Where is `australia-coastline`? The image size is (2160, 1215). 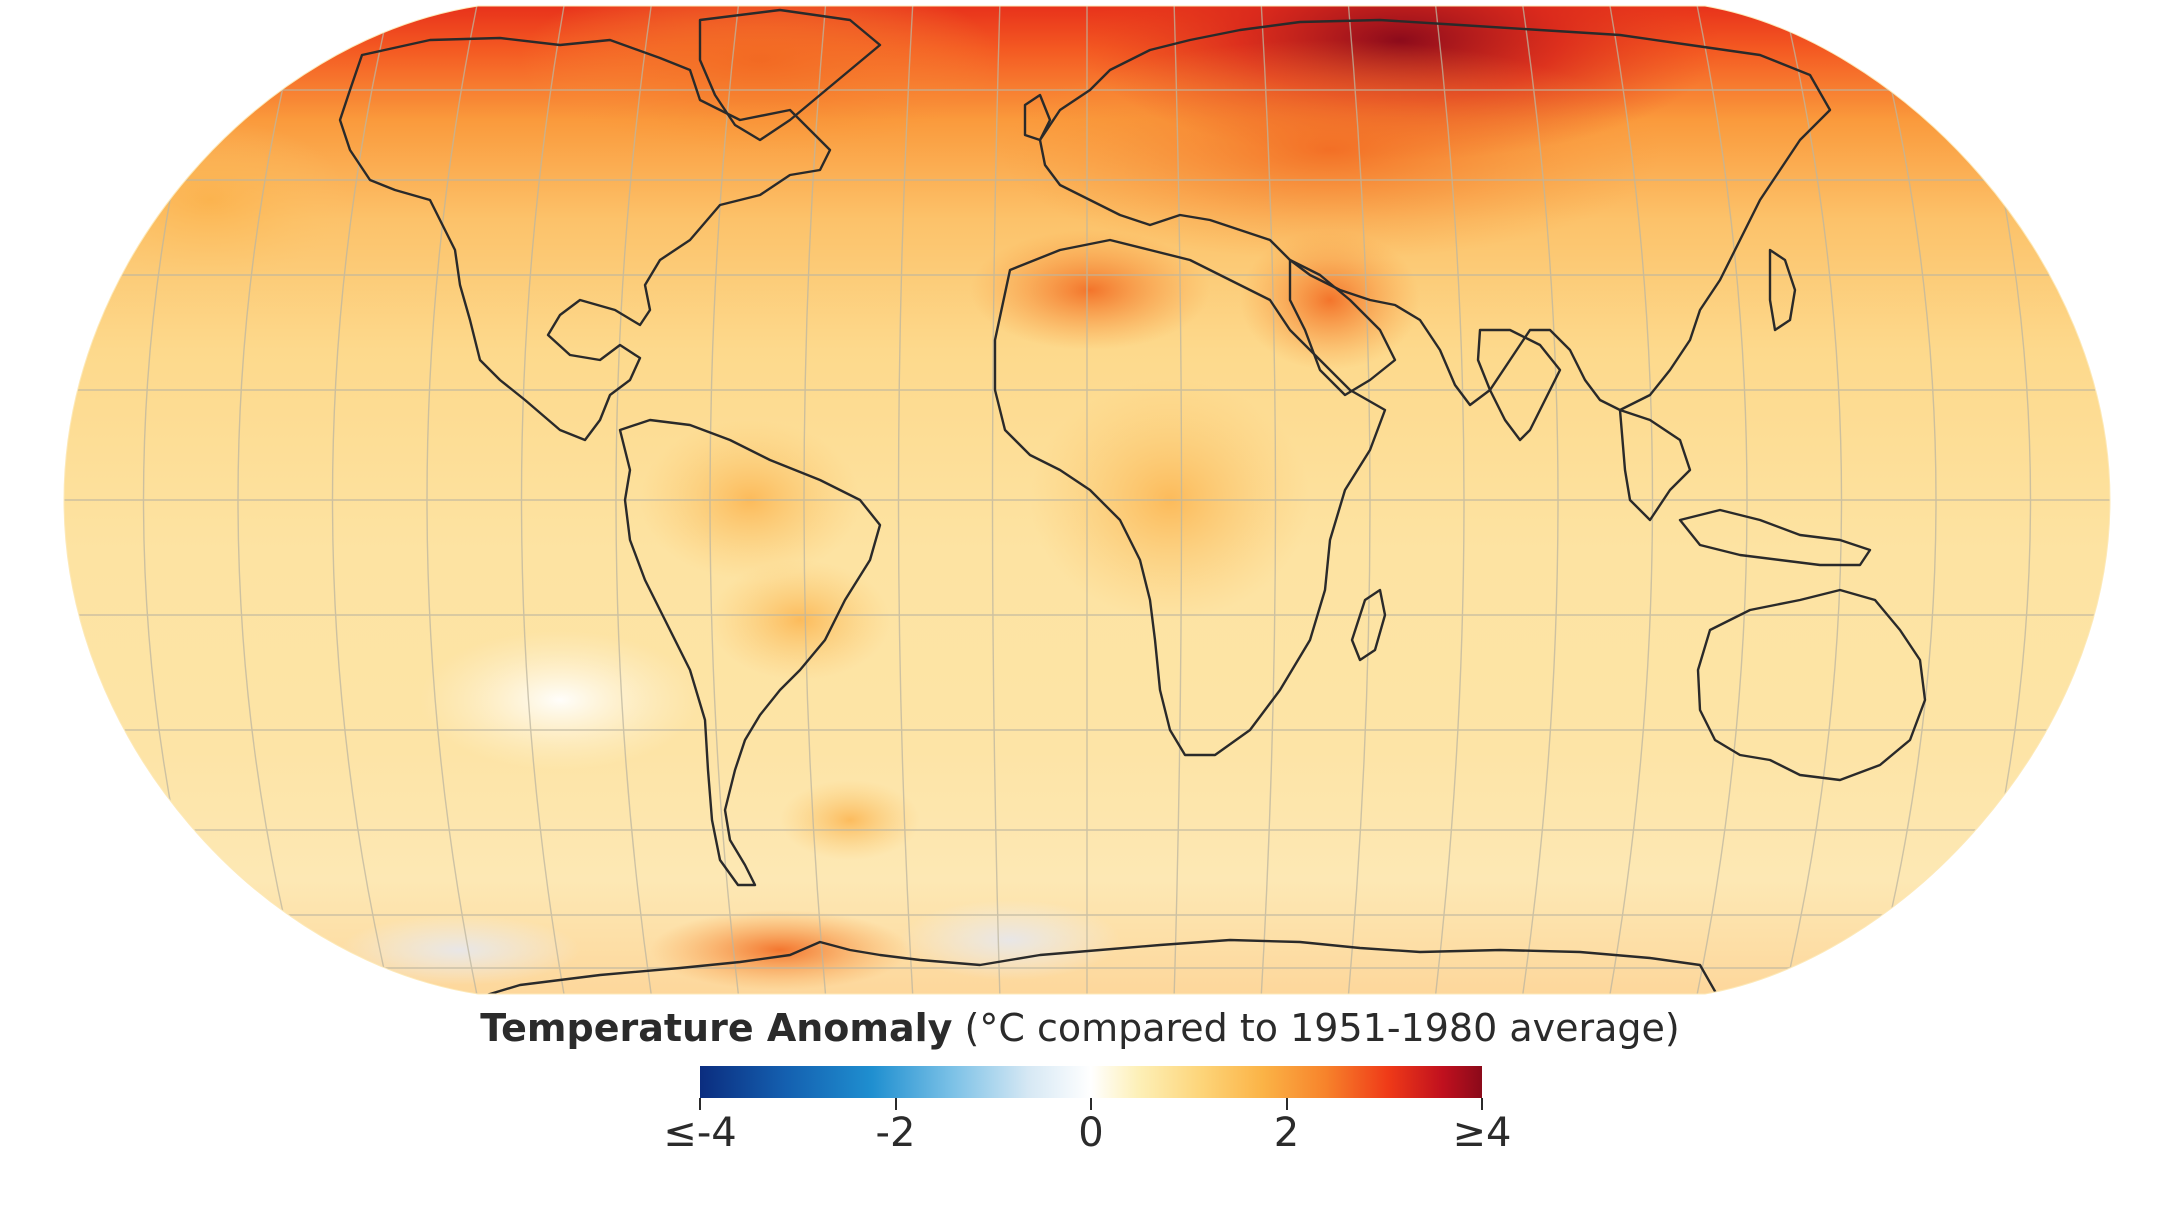
australia-coastline is located at coordinates (1811, 685).